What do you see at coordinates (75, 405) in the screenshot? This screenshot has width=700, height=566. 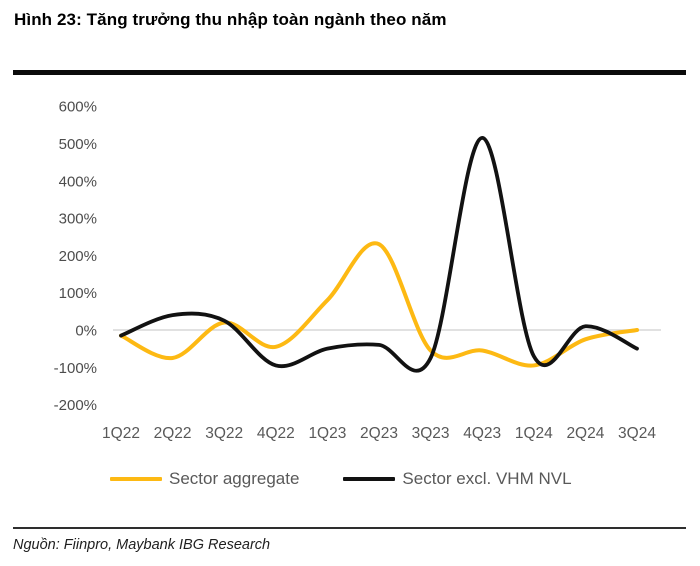 I see `y-tick-label: -200%` at bounding box center [75, 405].